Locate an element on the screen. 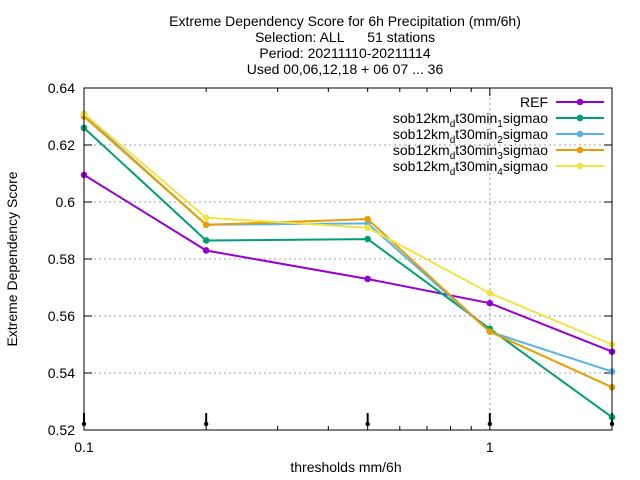 This screenshot has width=640, height=480. legend-label: sob12kmdt30min1sigmao is located at coordinates (470, 120).